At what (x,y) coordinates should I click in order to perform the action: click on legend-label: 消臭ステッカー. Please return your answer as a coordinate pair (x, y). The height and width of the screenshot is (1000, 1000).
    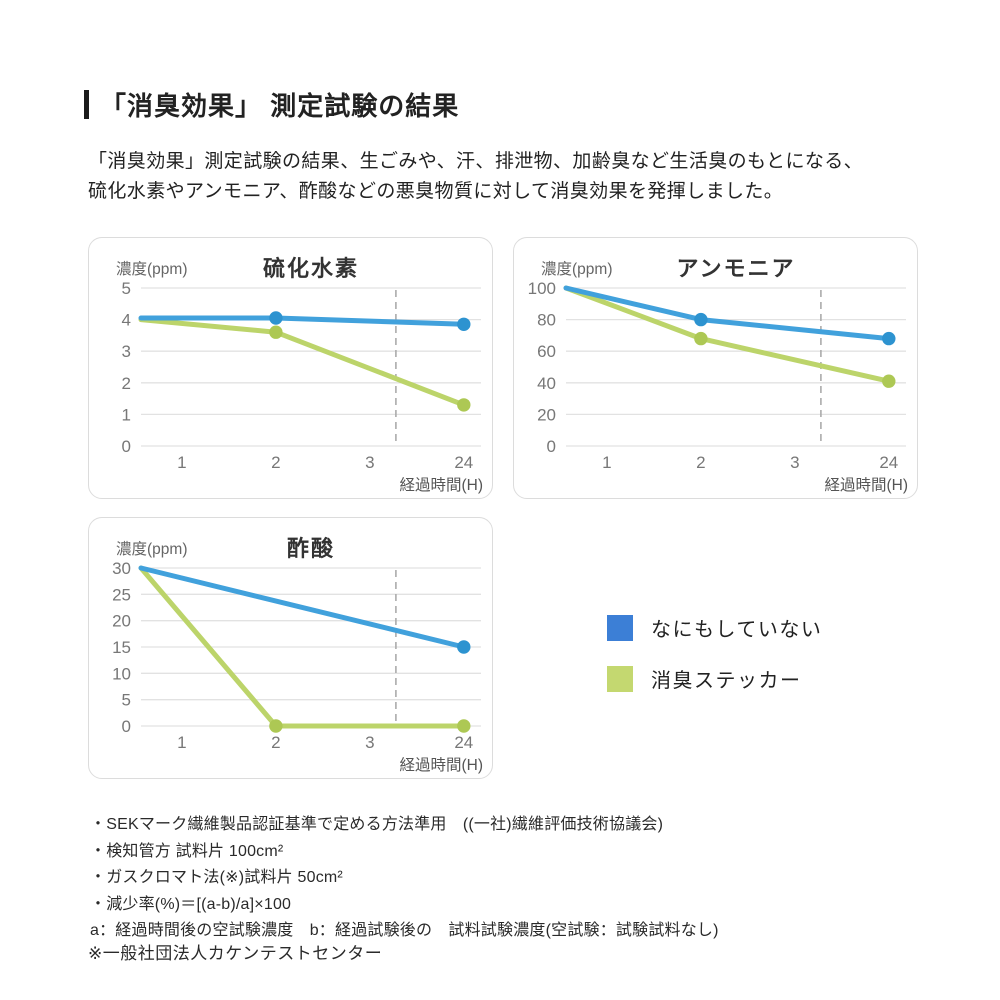
    Looking at the image, I should click on (726, 681).